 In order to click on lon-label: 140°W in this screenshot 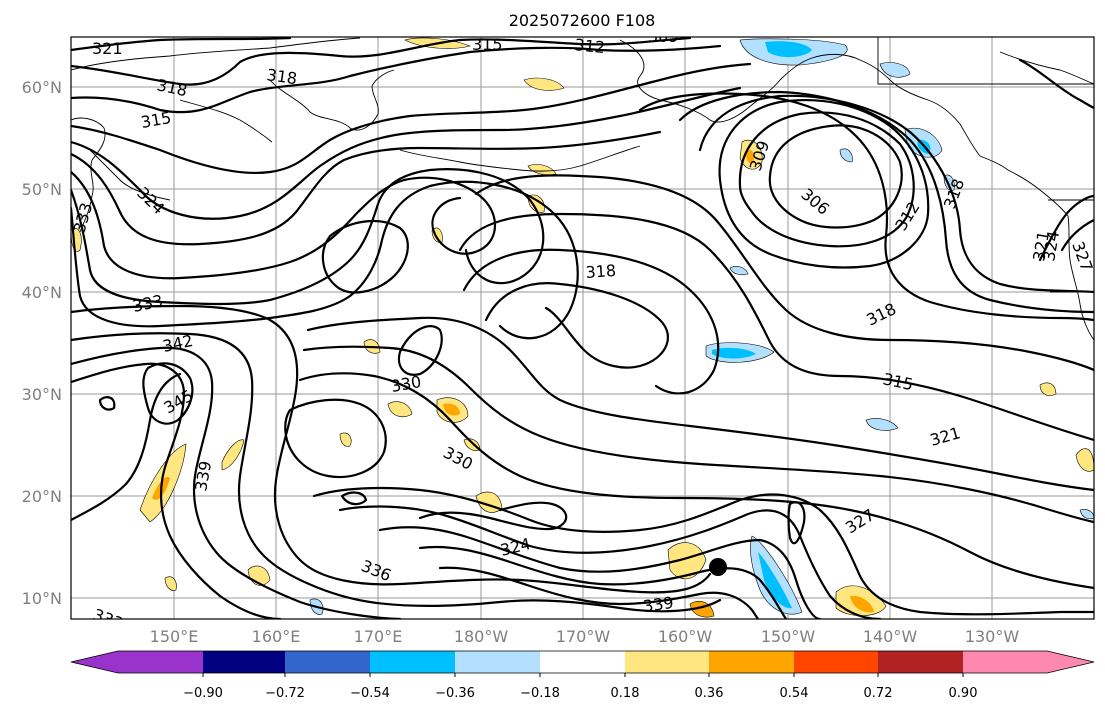, I will do `click(890, 636)`.